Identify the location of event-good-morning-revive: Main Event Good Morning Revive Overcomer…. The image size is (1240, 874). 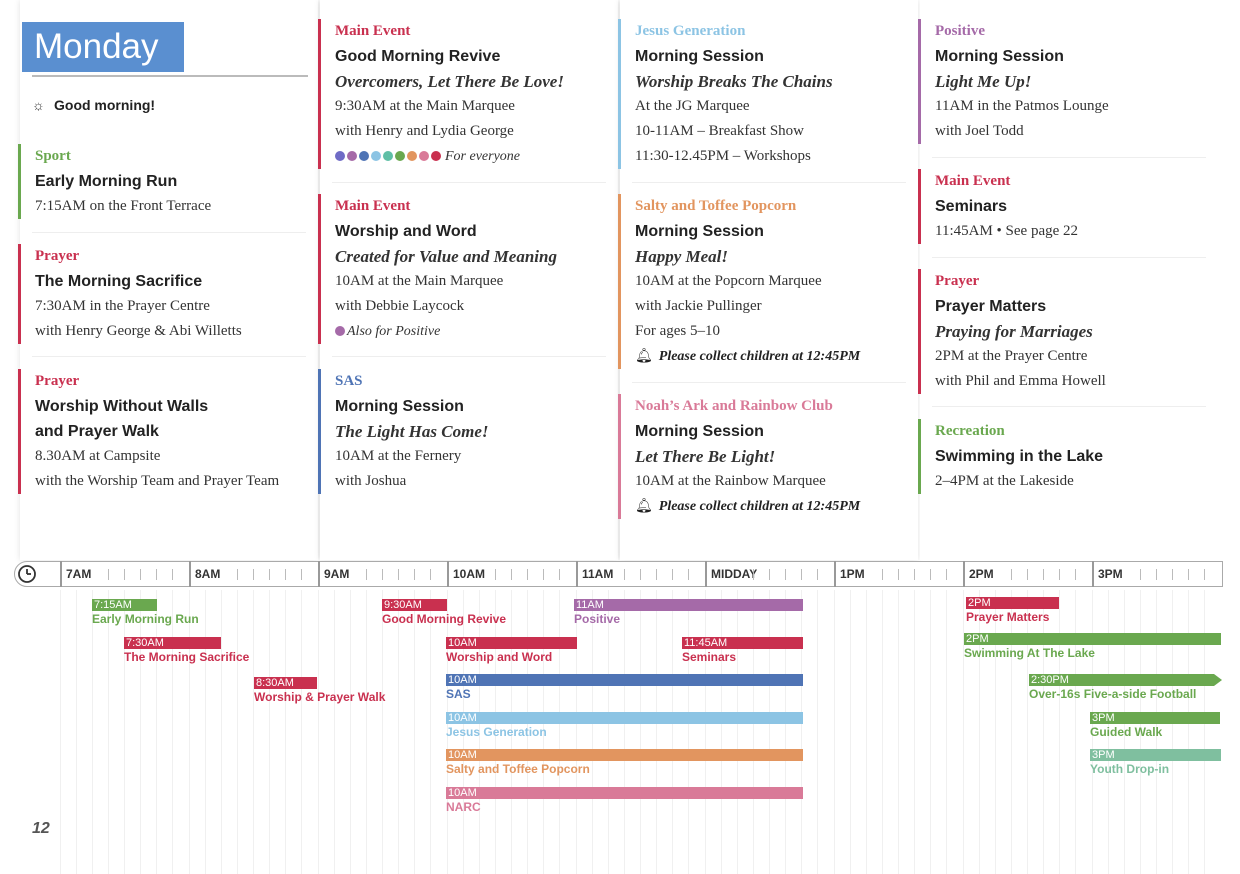
(441, 94).